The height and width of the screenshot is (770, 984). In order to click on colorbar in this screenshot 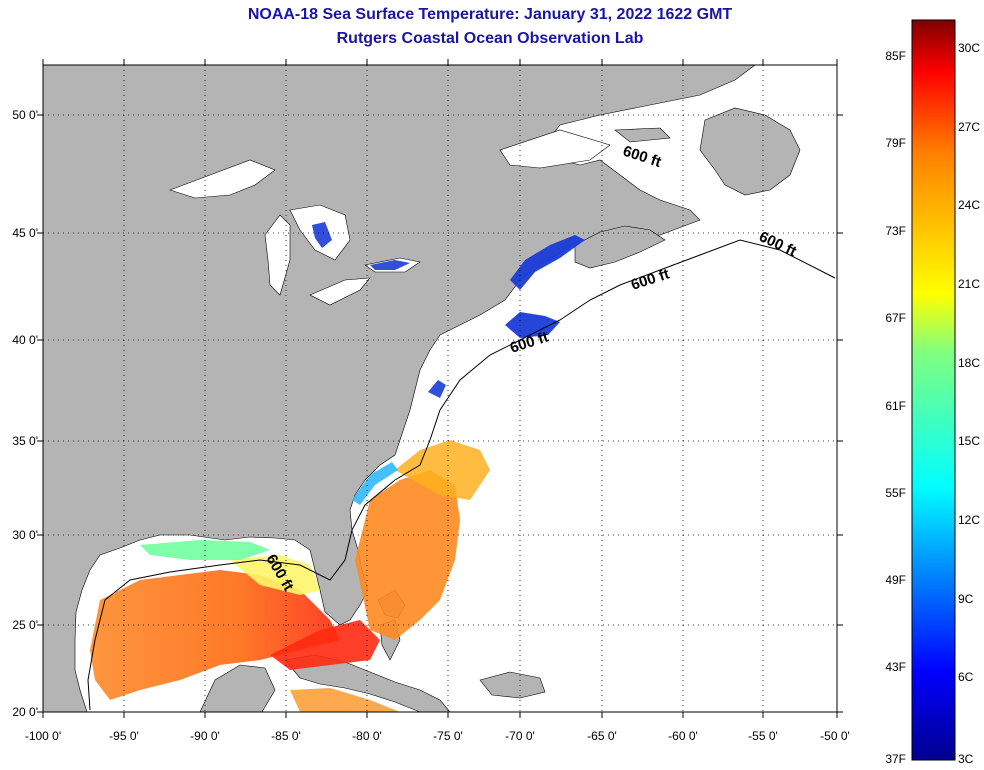, I will do `click(933, 390)`.